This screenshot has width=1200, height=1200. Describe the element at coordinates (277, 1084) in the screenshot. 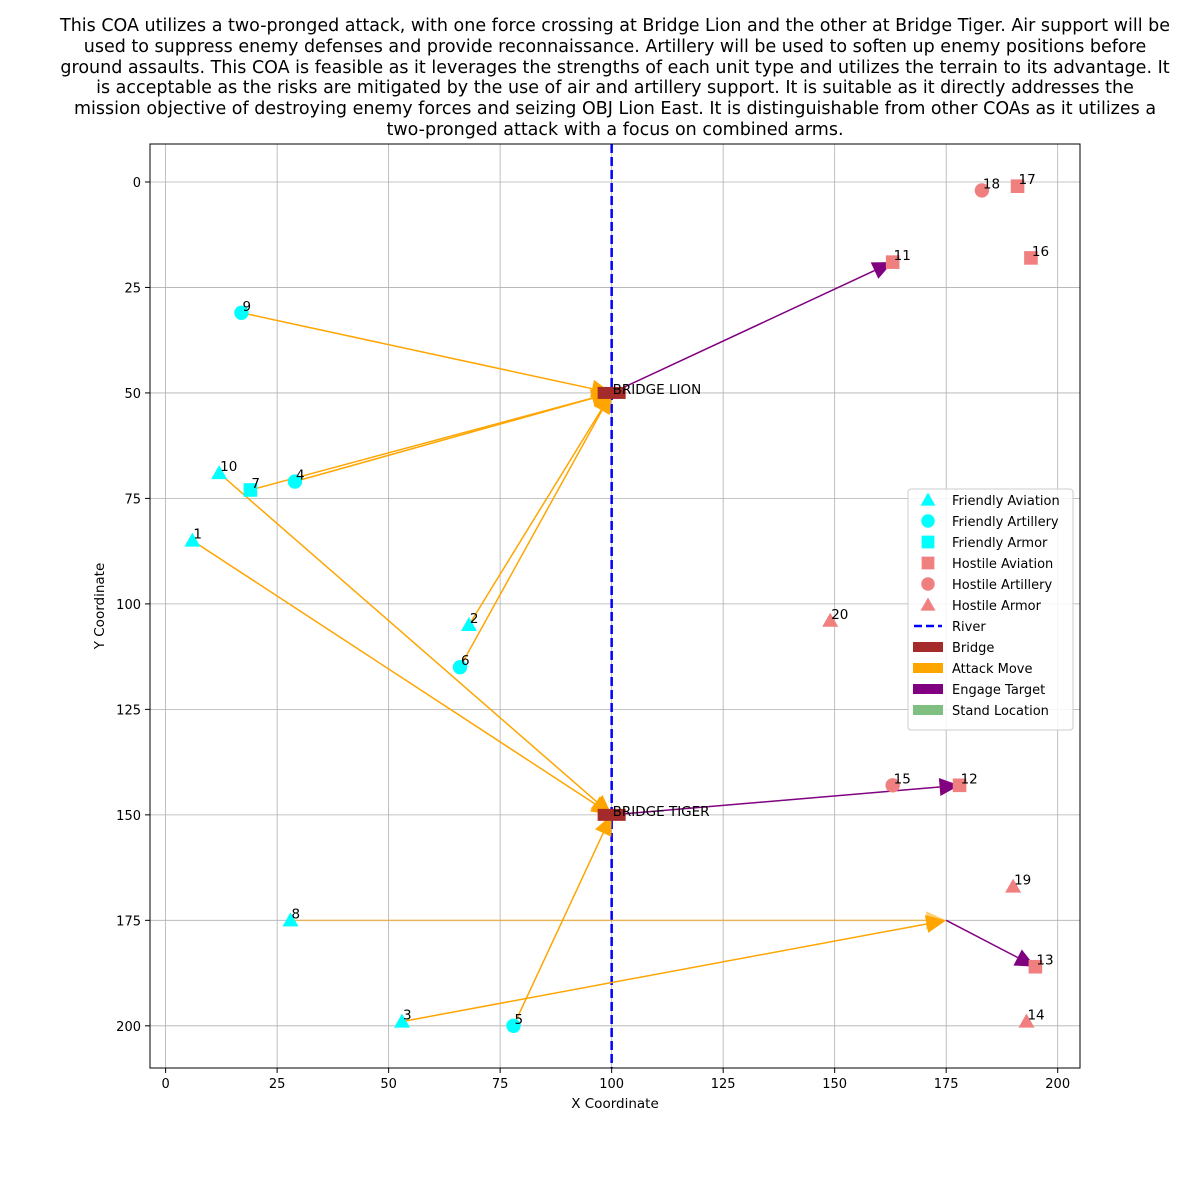

I see `x-tick-label: 25` at that location.